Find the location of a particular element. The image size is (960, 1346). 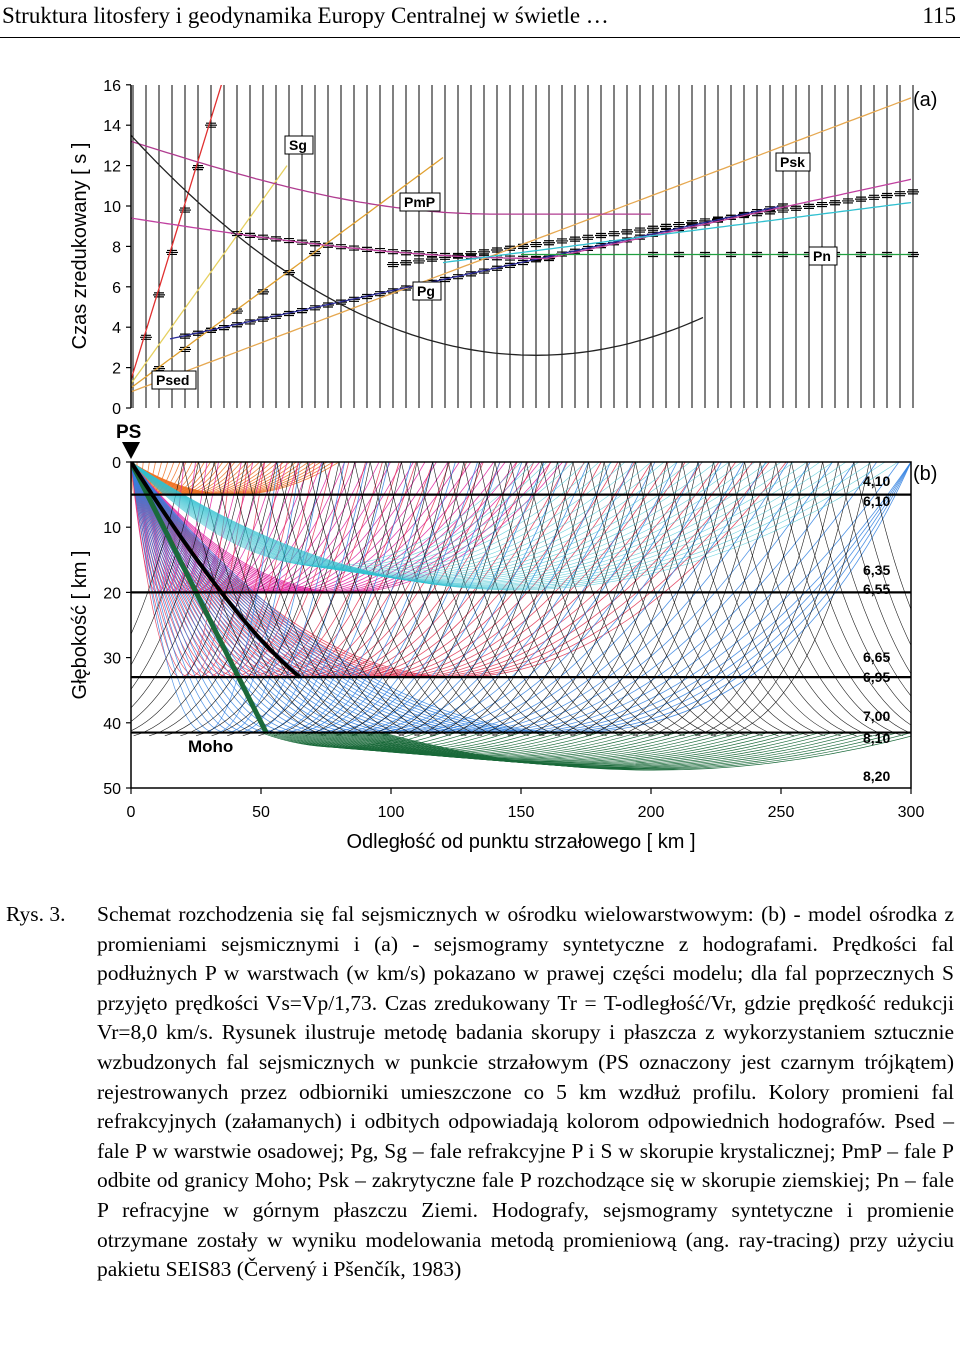

velocity-label: 6,10 is located at coordinates (876, 501).